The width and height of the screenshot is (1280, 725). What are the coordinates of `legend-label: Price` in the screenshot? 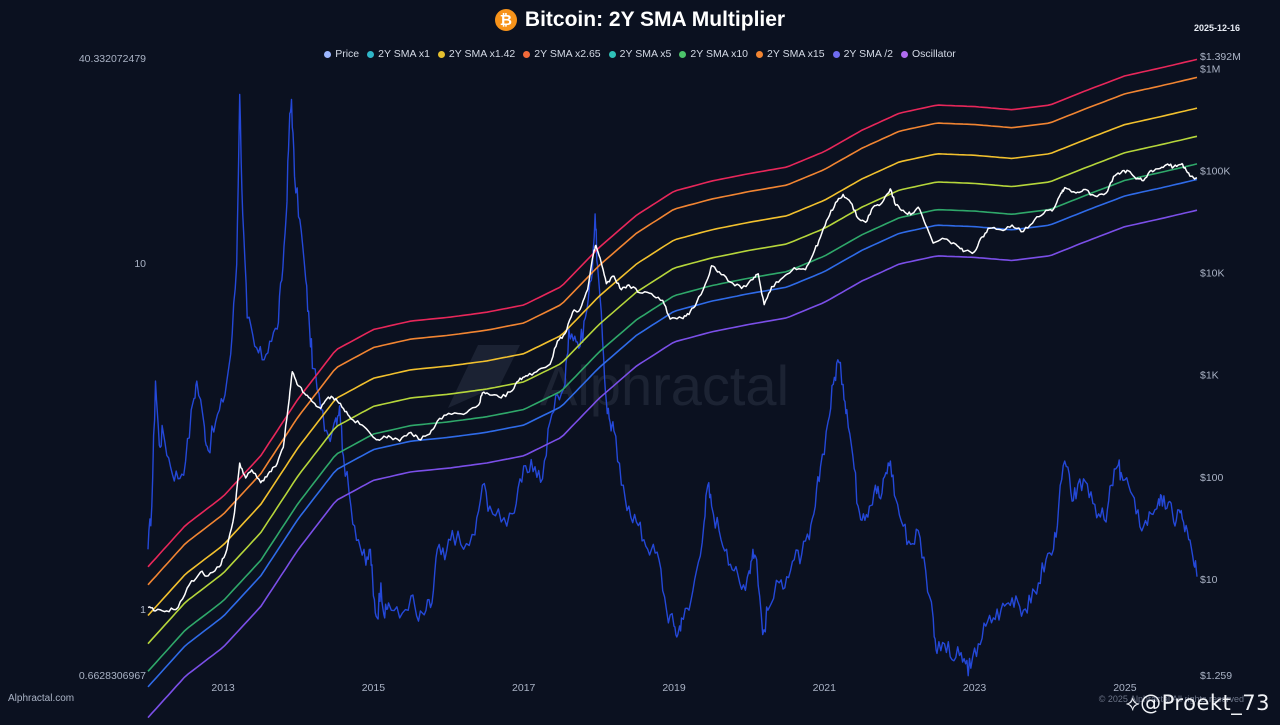 It's located at (347, 54).